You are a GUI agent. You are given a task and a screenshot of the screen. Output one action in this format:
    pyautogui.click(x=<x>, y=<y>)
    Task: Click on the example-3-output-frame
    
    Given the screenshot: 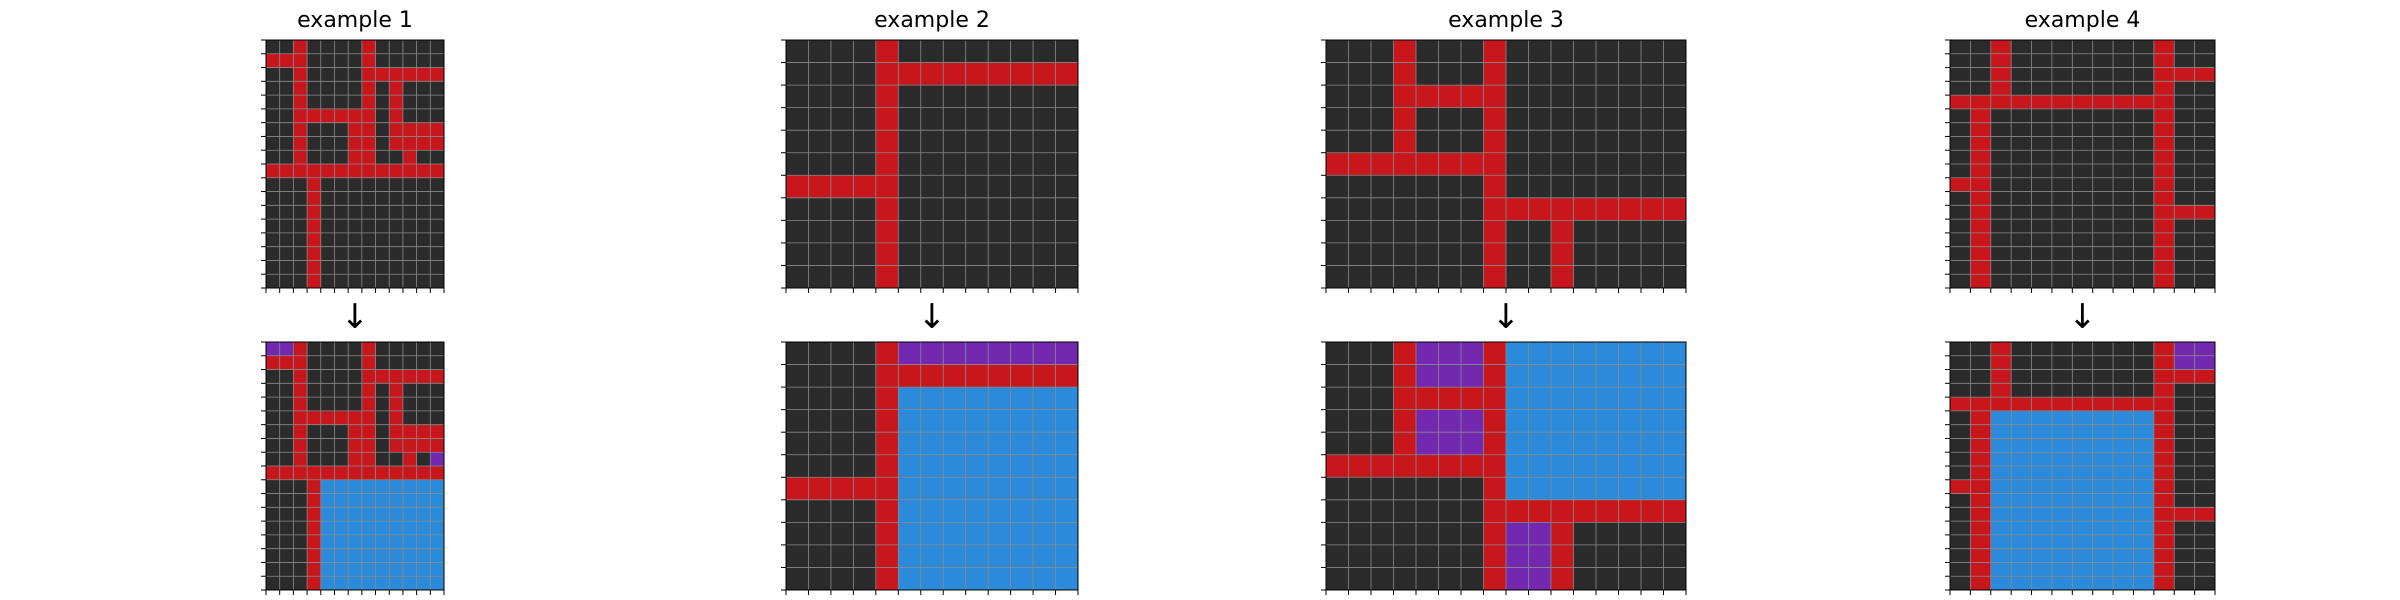 What is the action you would take?
    pyautogui.click(x=1506, y=466)
    